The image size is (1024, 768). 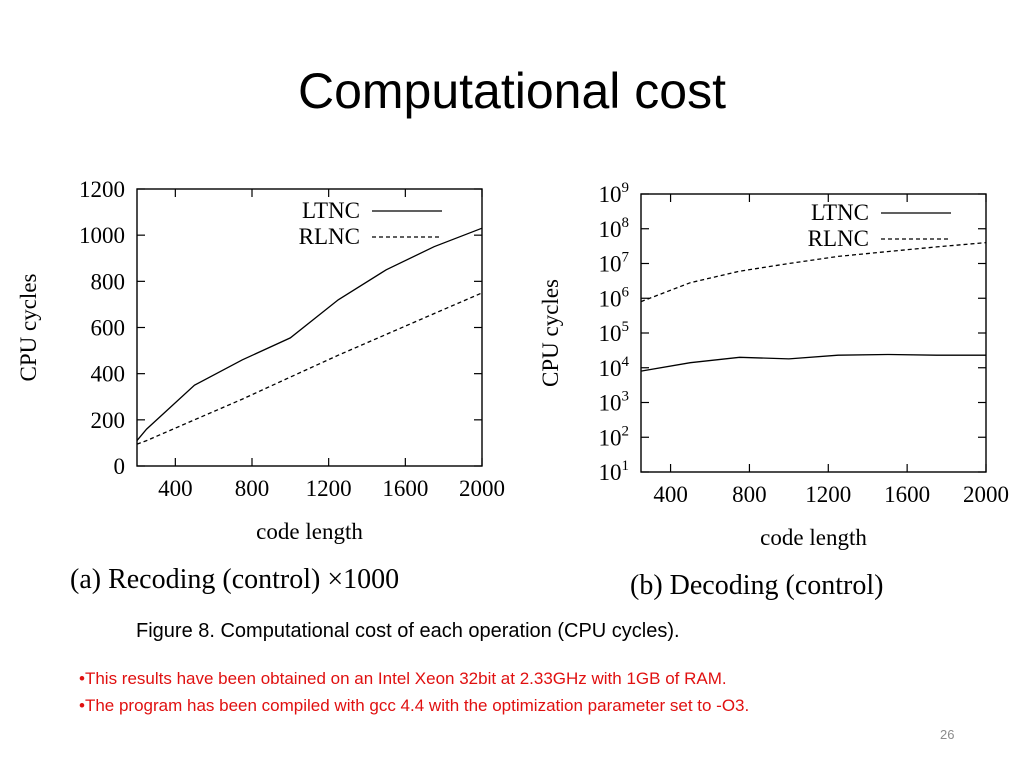 What do you see at coordinates (614, 367) in the screenshot?
I see `y-tick-label: 10⁴` at bounding box center [614, 367].